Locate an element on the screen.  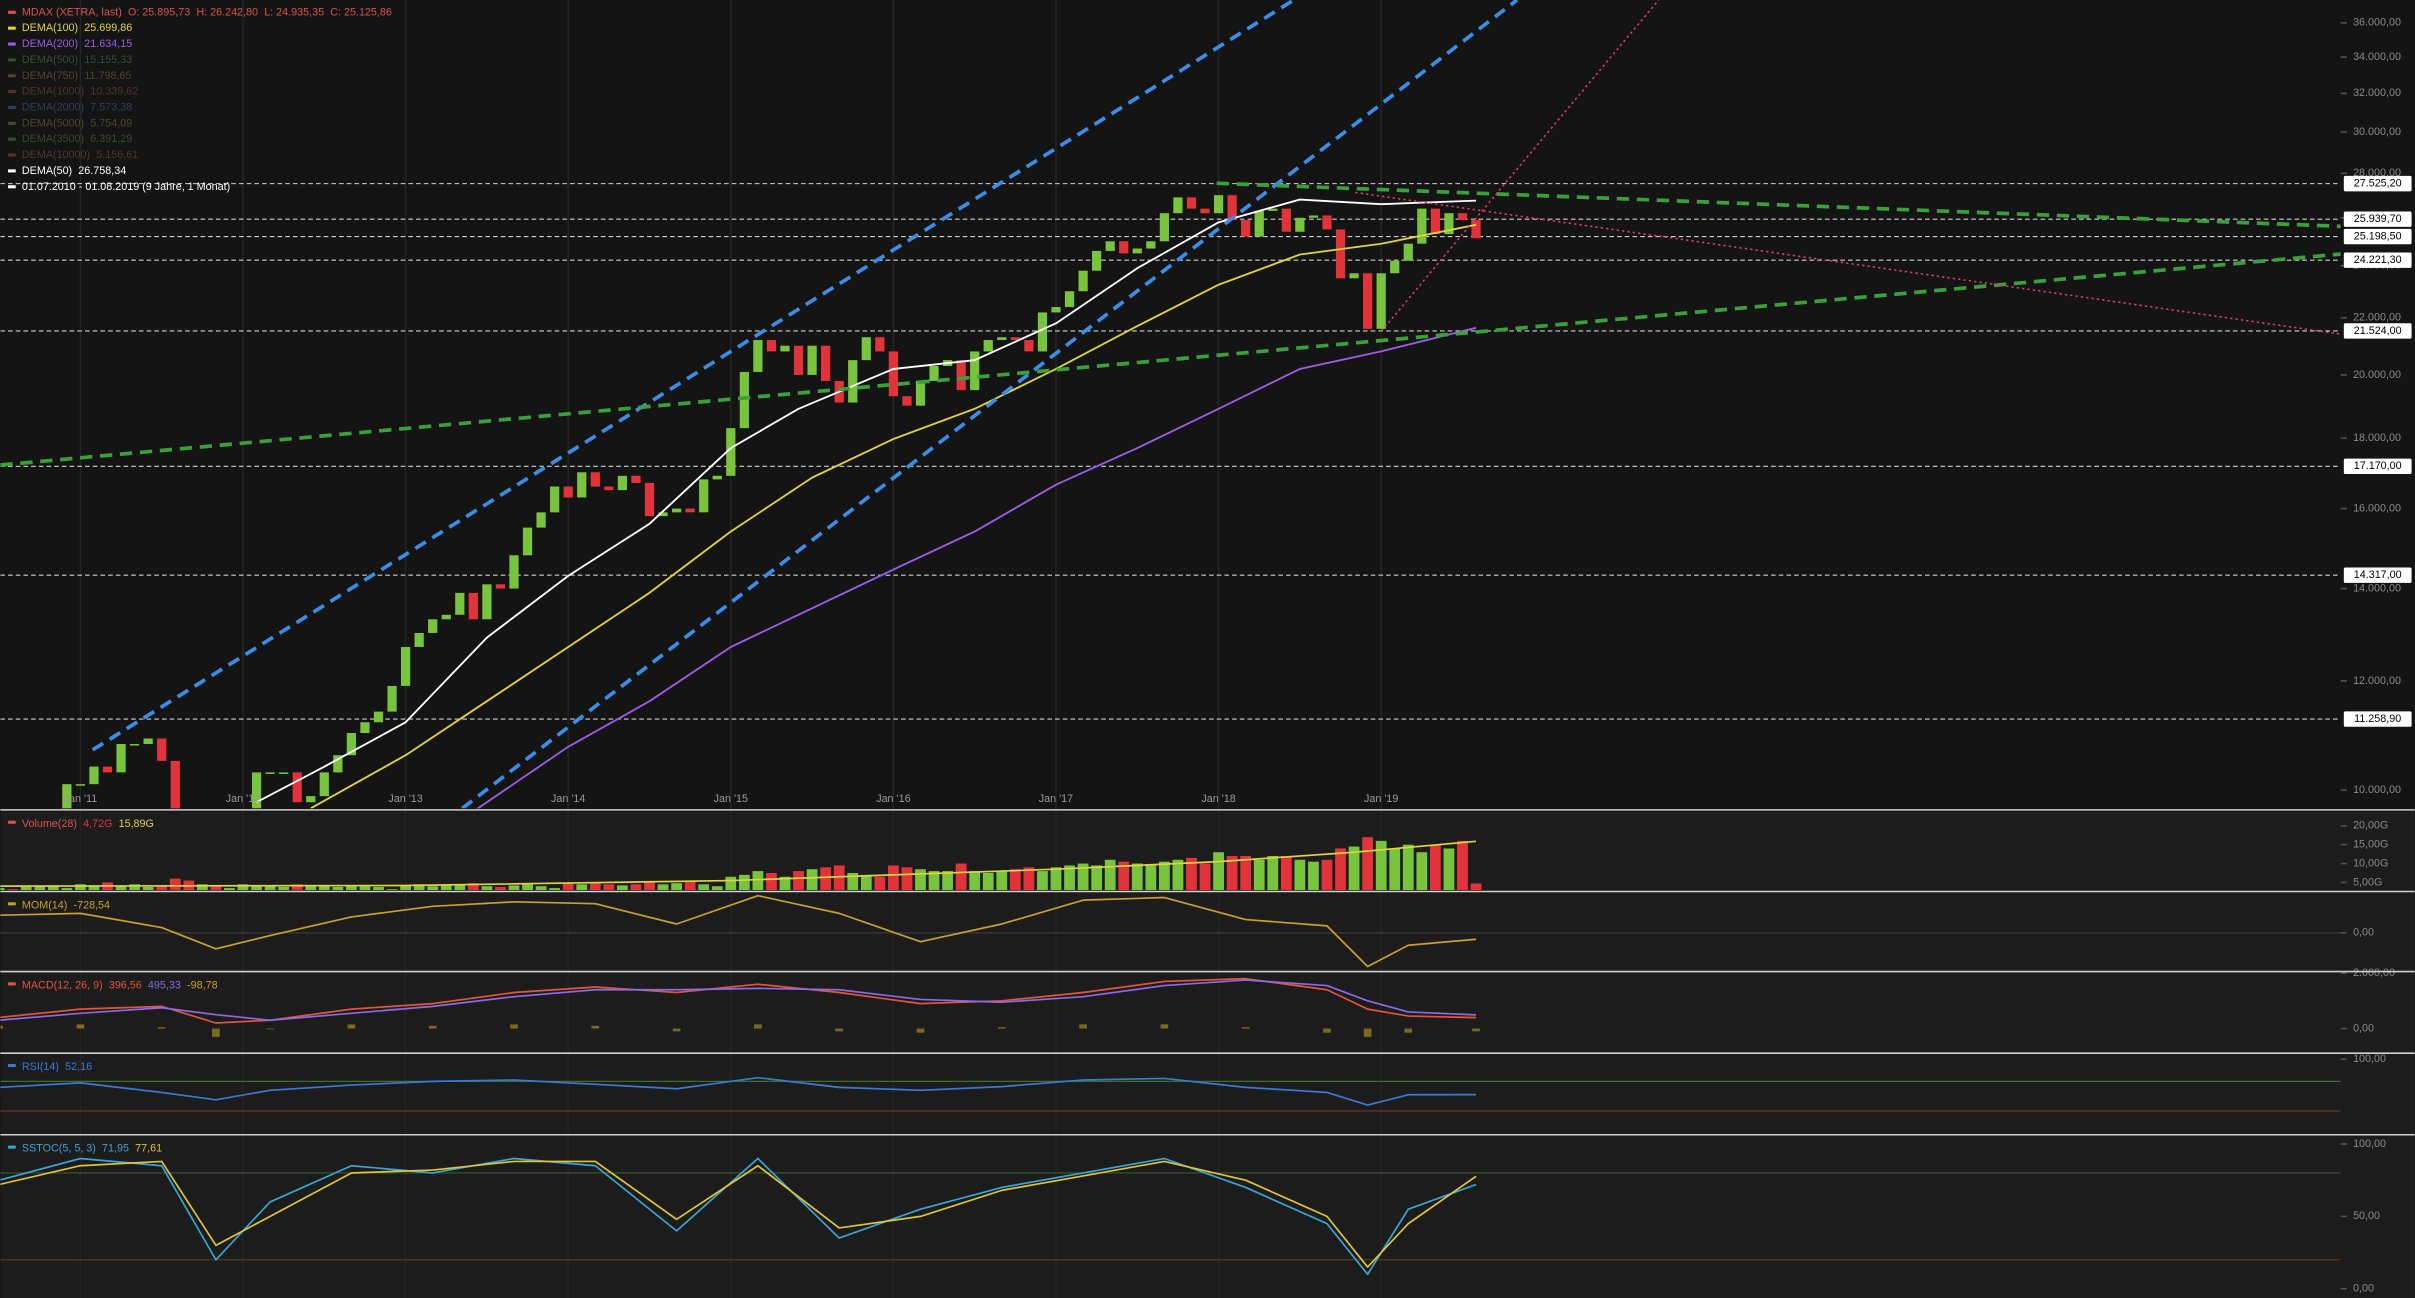
y-tick-label: 10,00G is located at coordinates (2370, 863).